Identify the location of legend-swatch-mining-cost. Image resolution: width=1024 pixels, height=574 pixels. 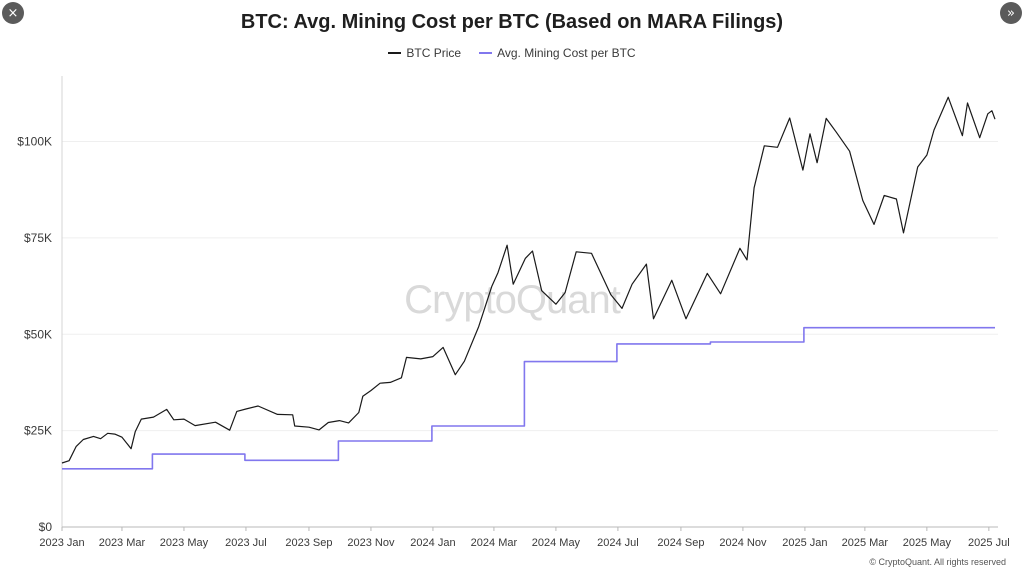
(486, 53).